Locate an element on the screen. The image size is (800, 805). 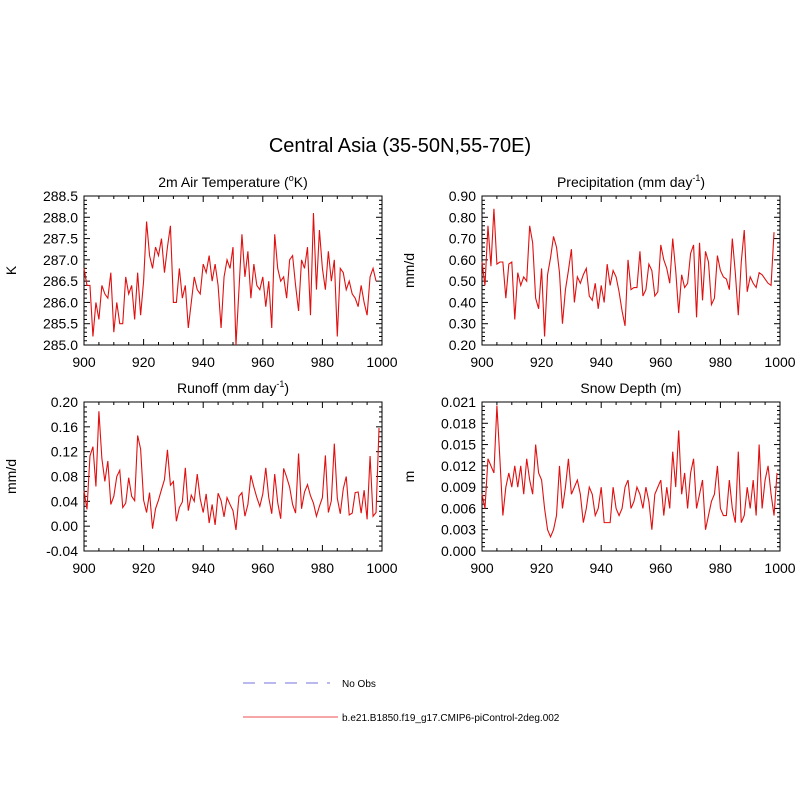
y-tick-label: 285.5 is located at coordinates (60, 324).